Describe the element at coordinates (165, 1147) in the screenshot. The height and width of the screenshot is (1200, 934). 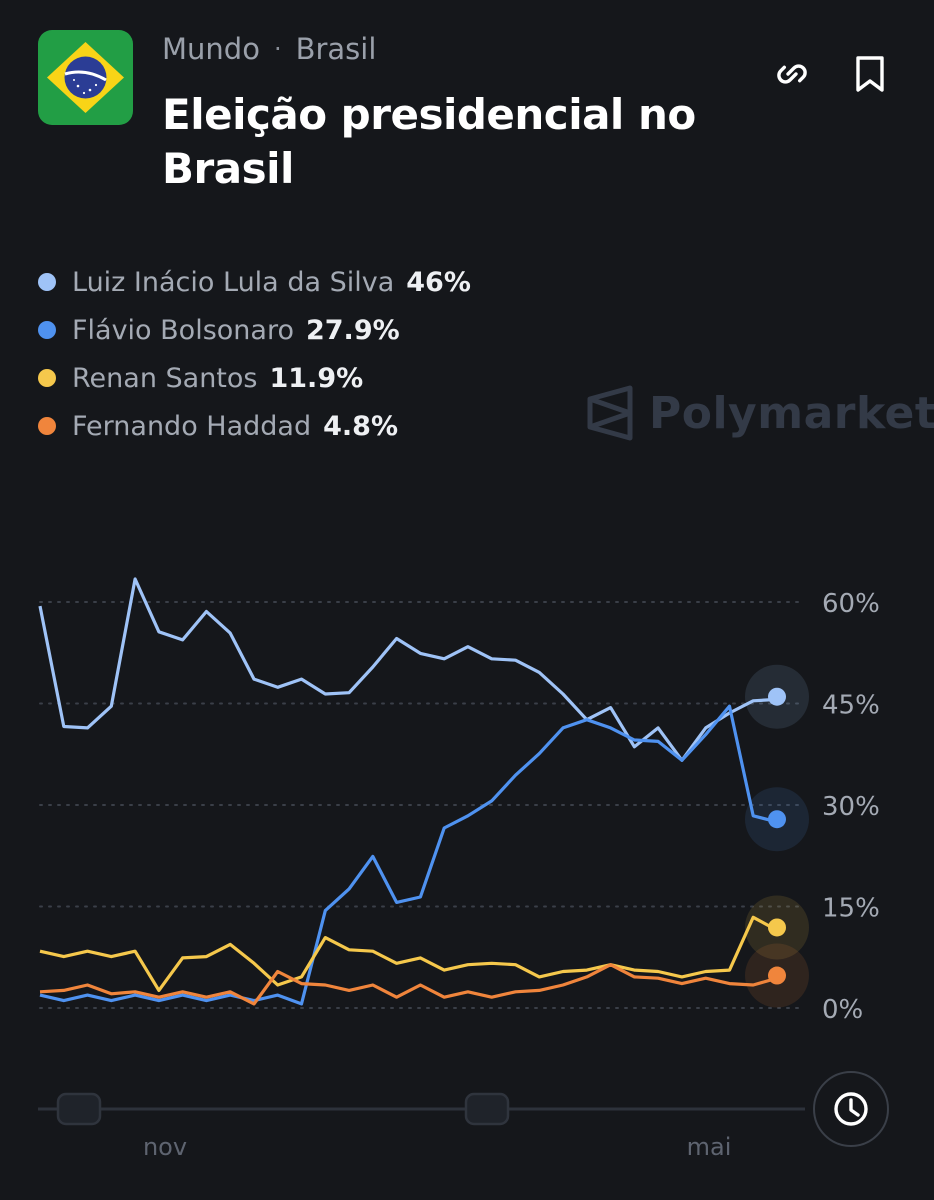
I see `x-tick-label: nov` at that location.